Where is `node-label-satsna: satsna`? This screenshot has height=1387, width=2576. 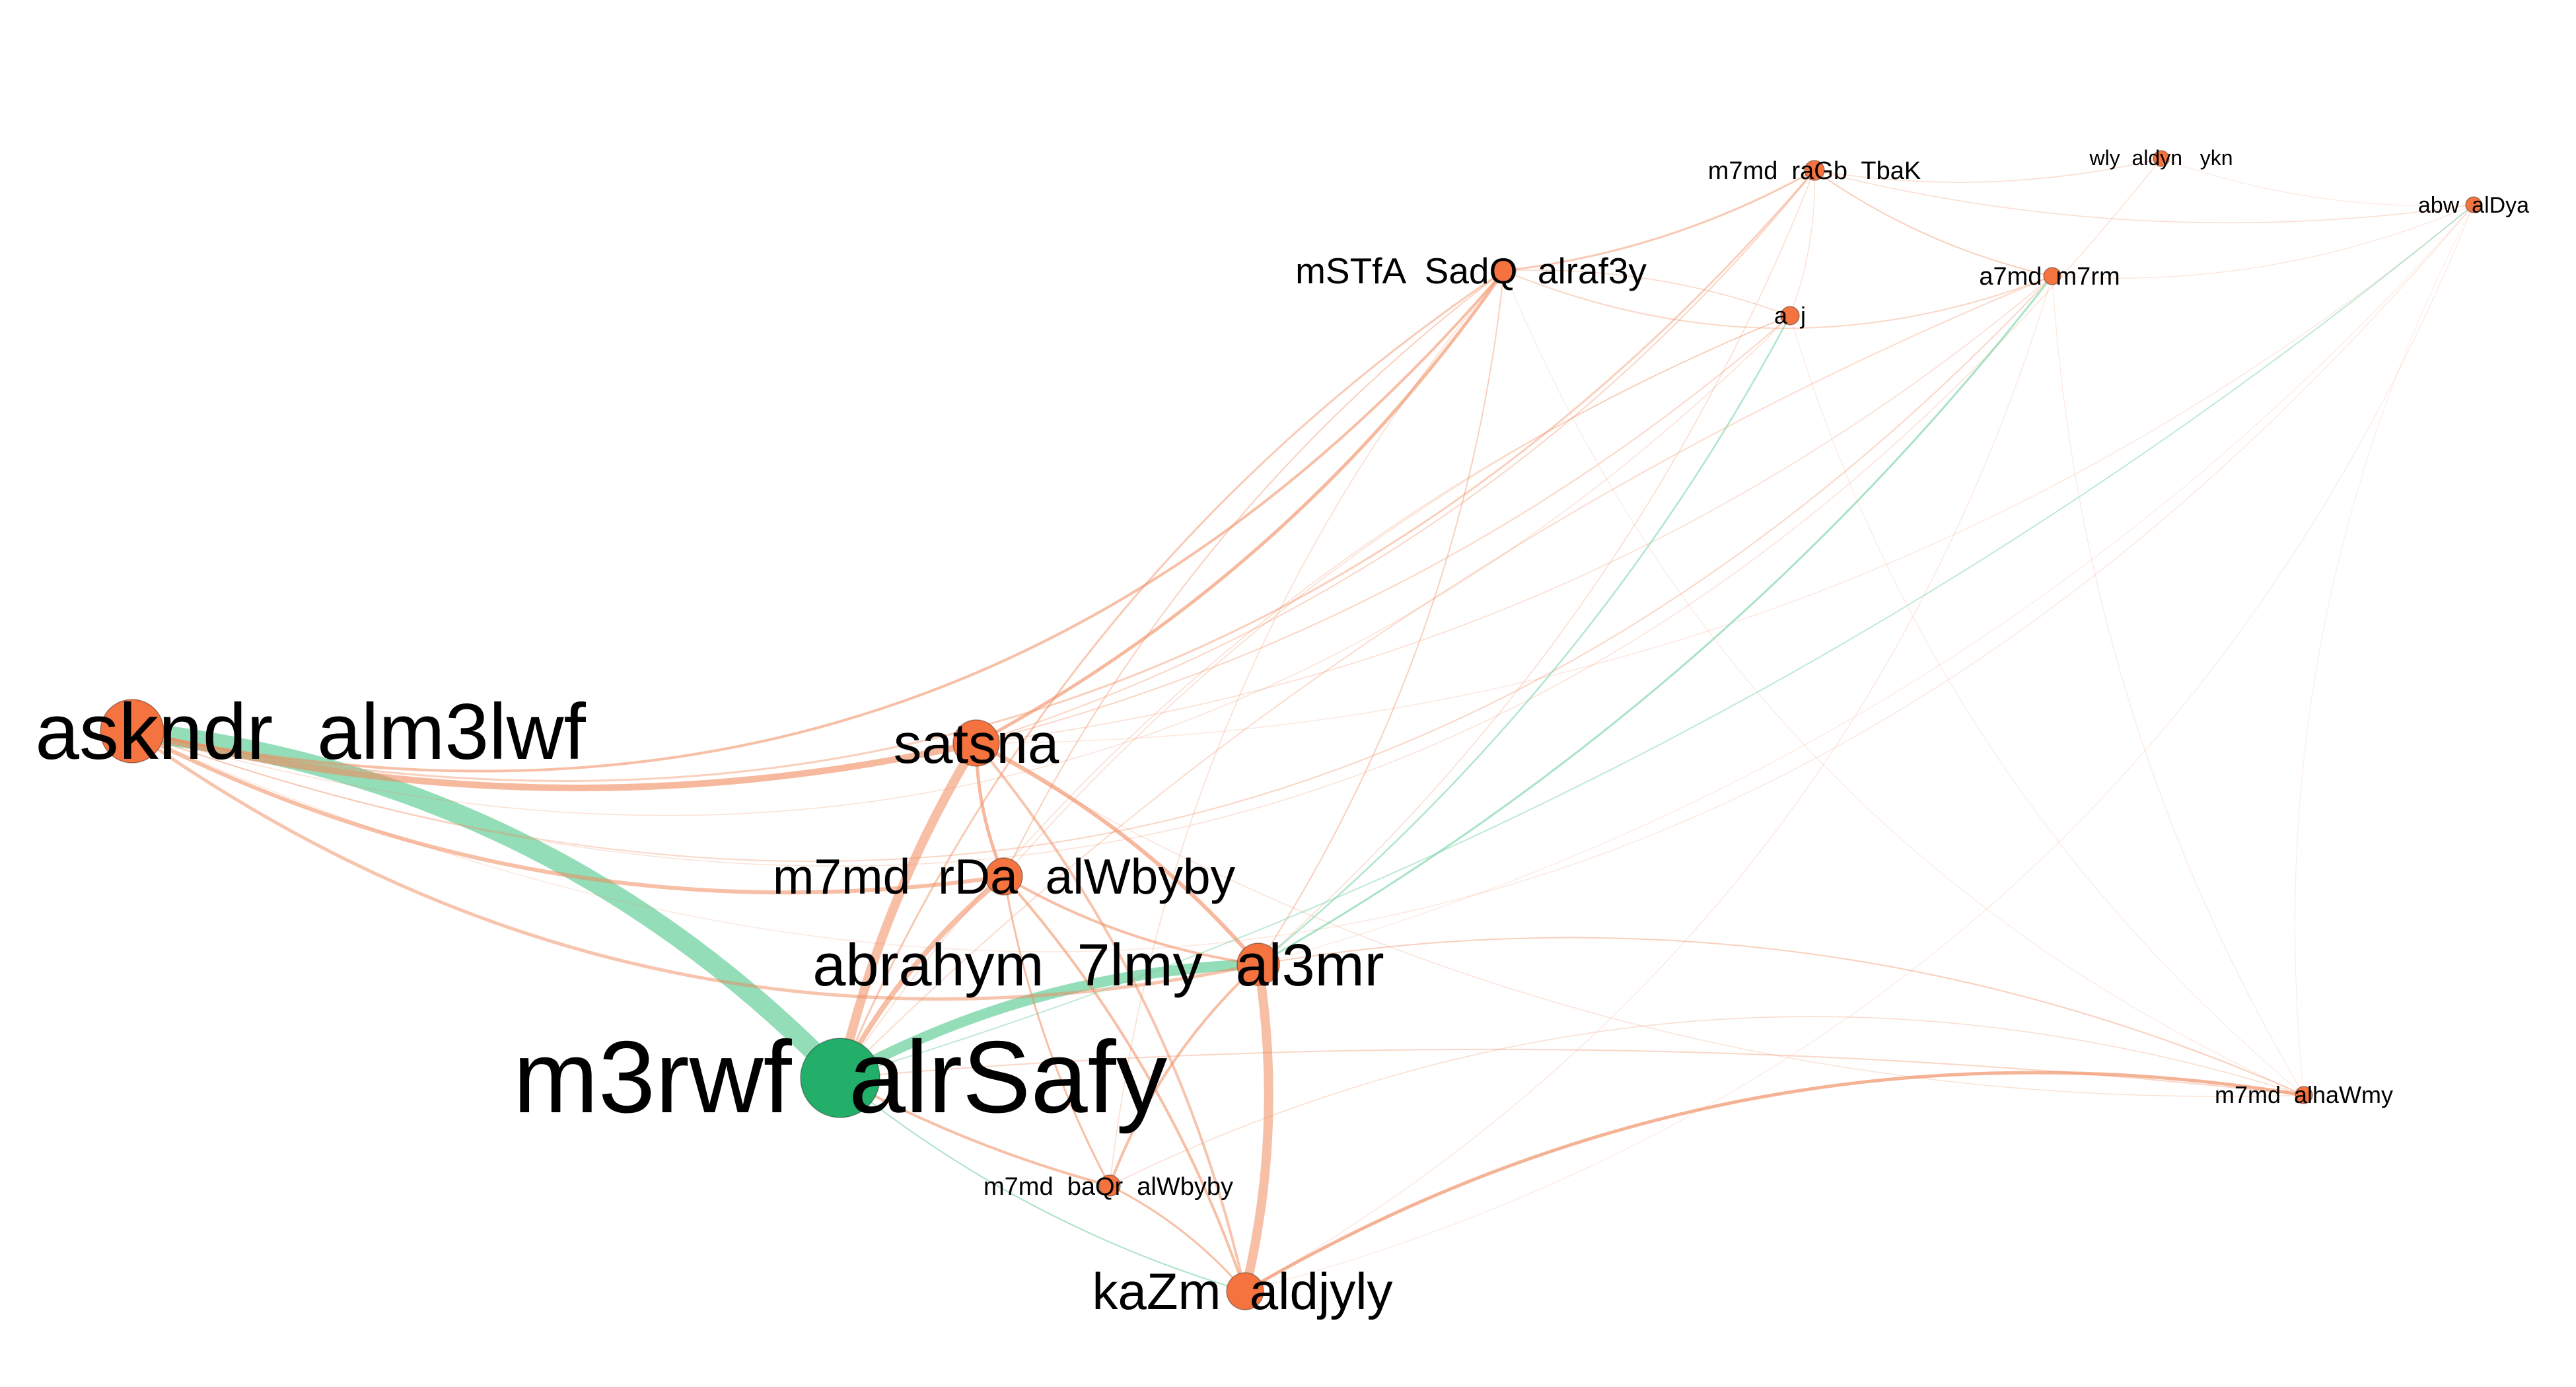
node-label-satsna: satsna is located at coordinates (976, 744).